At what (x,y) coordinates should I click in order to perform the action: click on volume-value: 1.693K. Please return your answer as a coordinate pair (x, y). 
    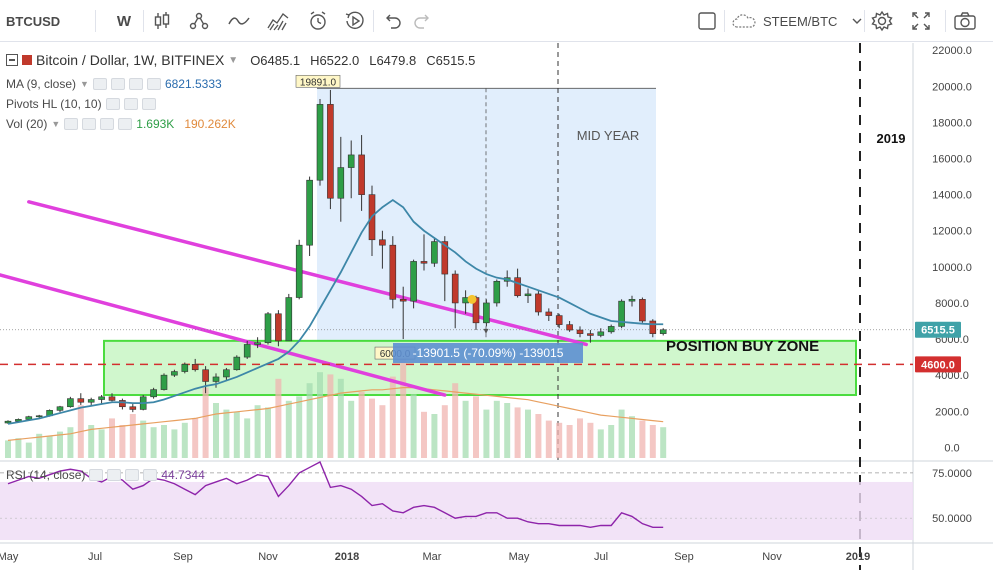
    Looking at the image, I should click on (155, 124).